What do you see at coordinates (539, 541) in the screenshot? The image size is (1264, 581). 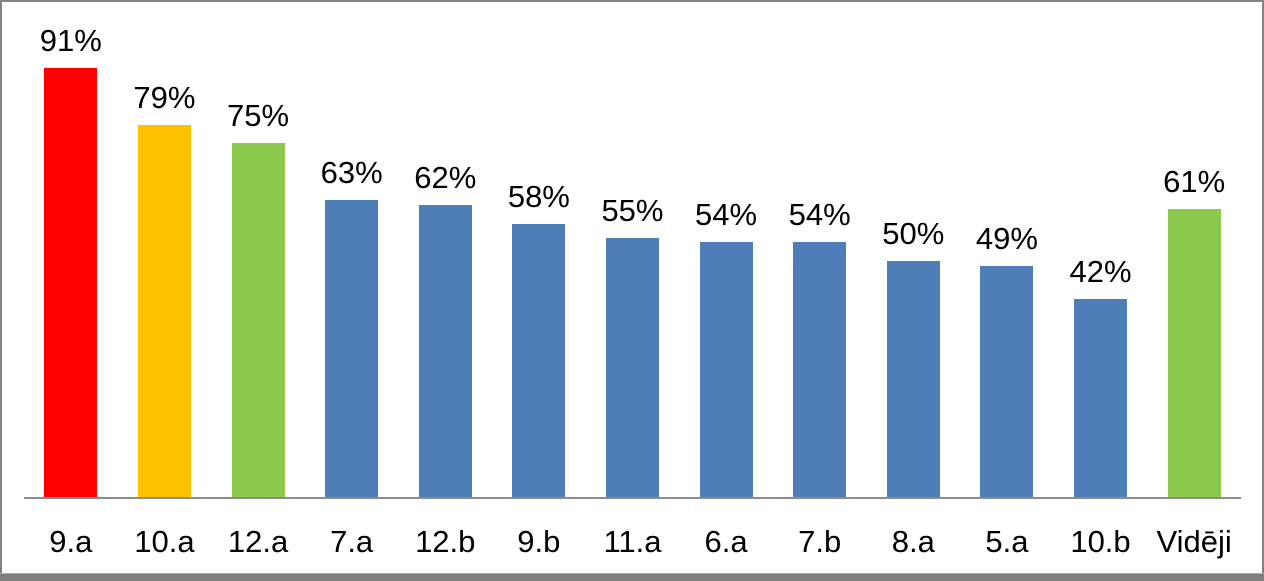 I see `category-label: 9.b` at bounding box center [539, 541].